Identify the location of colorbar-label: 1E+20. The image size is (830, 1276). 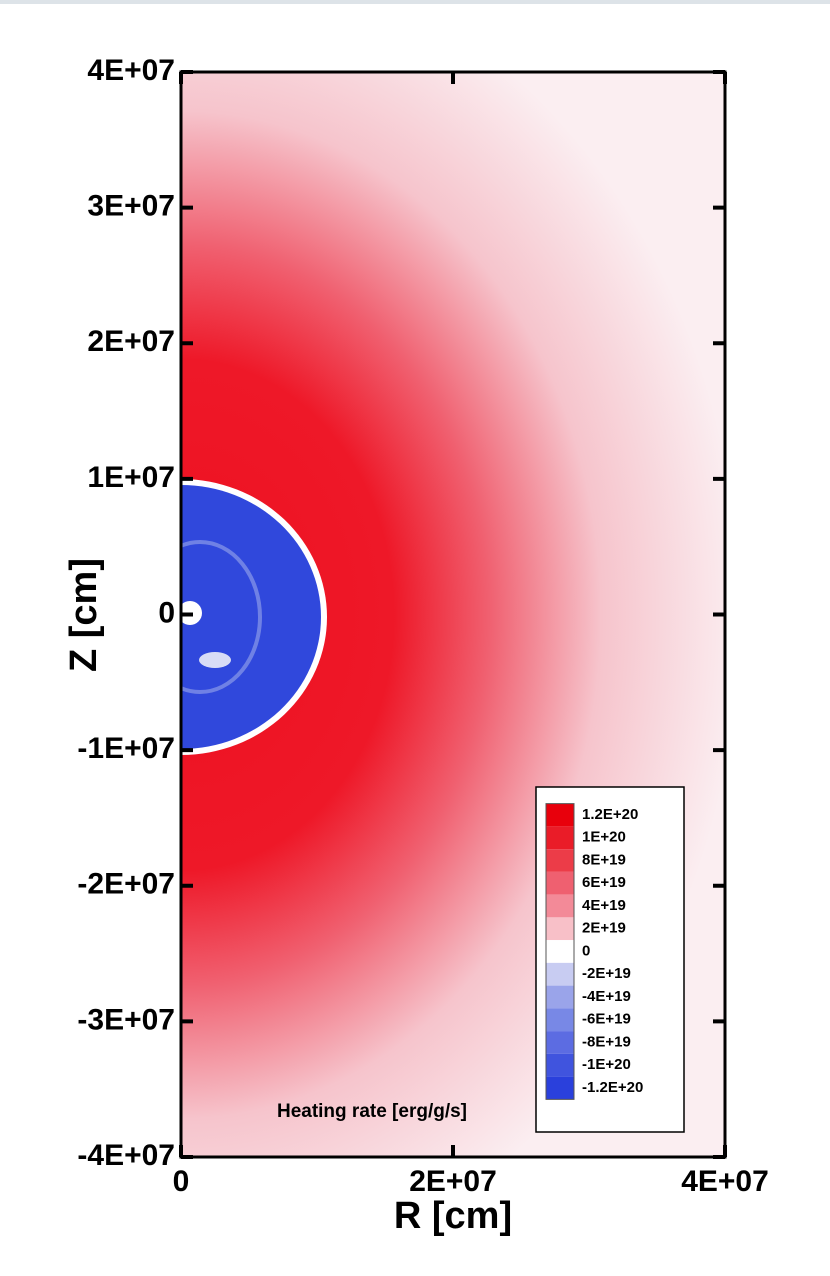
(604, 837).